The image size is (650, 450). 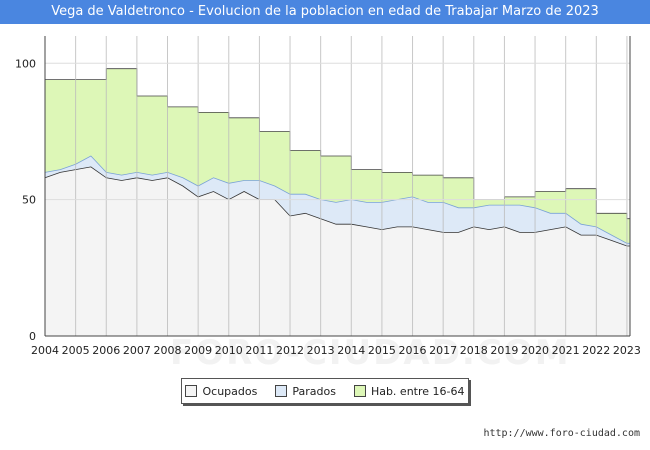 I want to click on watermark: FORO-CIUDAD.COM, so click(x=370, y=353).